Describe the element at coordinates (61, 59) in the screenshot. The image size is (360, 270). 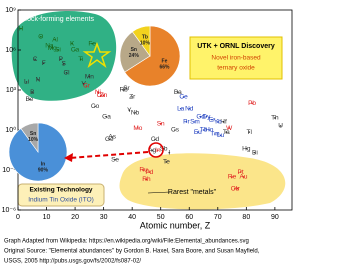
I see `element-label: P` at that location.